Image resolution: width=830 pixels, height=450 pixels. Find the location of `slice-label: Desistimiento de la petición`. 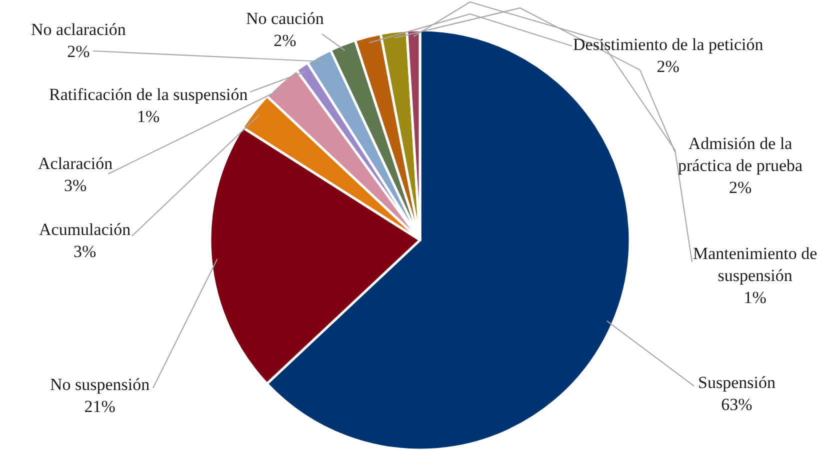

slice-label: Desistimiento de la petición is located at coordinates (668, 44).